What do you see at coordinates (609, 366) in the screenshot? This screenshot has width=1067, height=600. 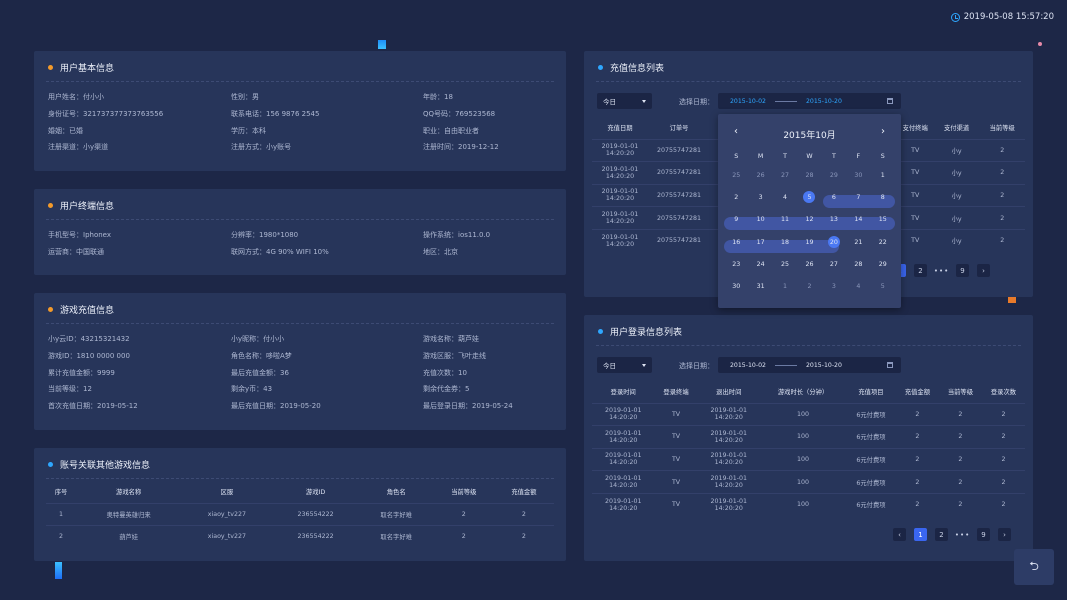 I see `period-select-value: 今日` at bounding box center [609, 366].